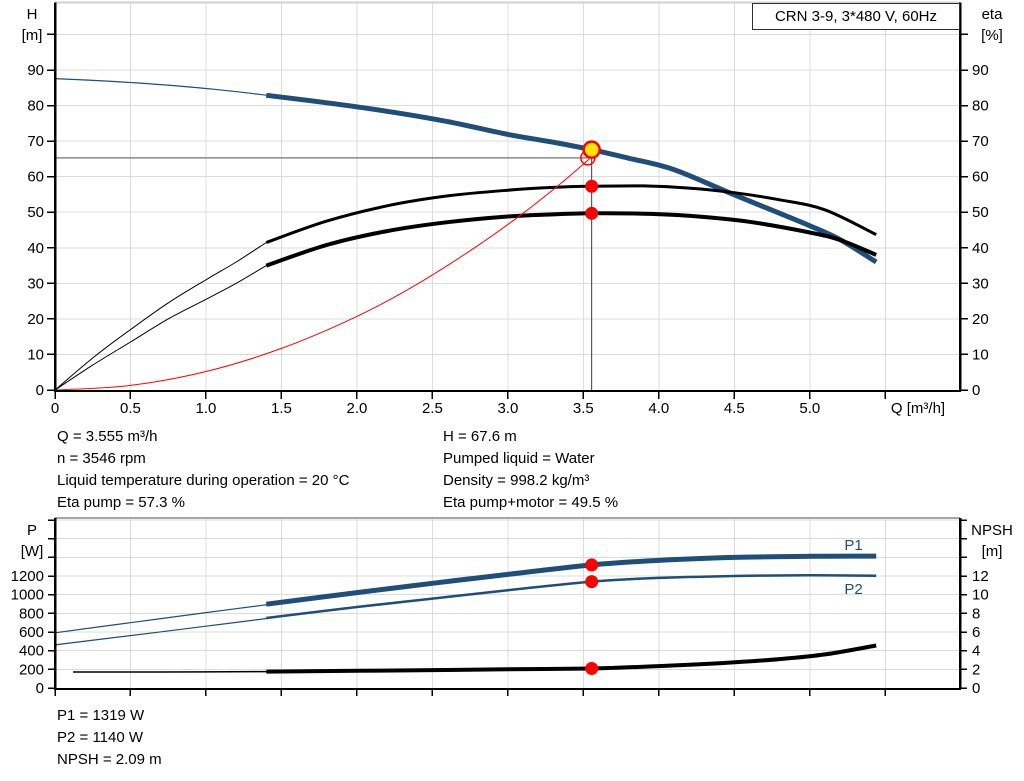 This screenshot has height=781, width=1024. I want to click on pump-title-text: CRN 3-9, 3*480 V, 60Hz, so click(856, 16).